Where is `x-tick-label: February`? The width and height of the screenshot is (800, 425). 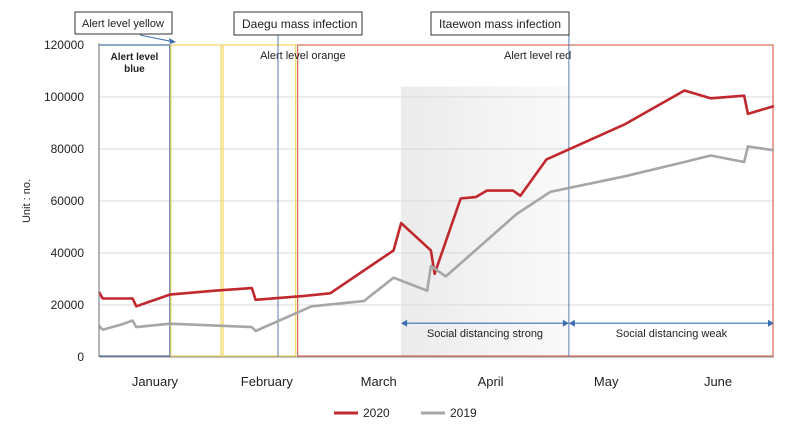 x-tick-label: February is located at coordinates (267, 381).